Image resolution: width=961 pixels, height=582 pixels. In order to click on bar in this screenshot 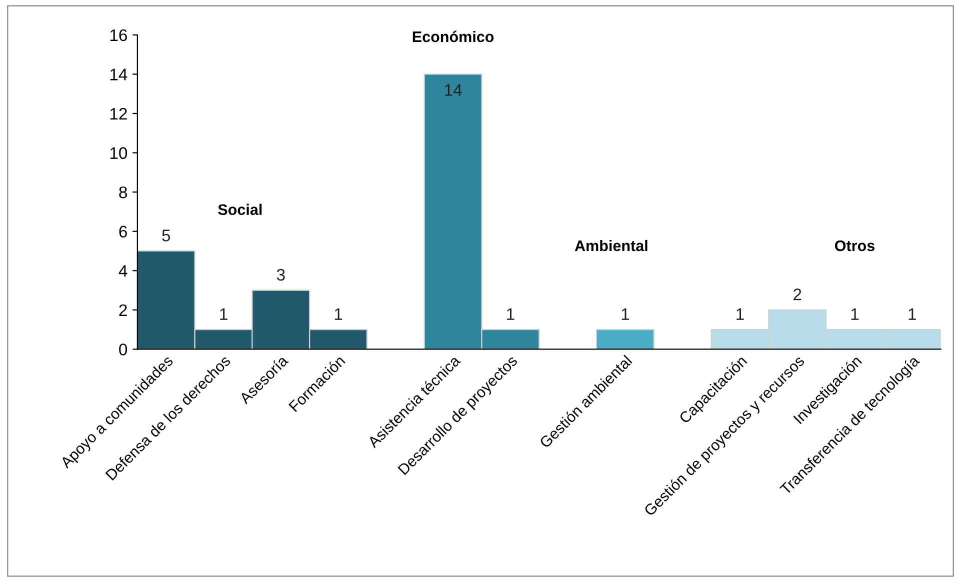, I will do `click(625, 339)`.